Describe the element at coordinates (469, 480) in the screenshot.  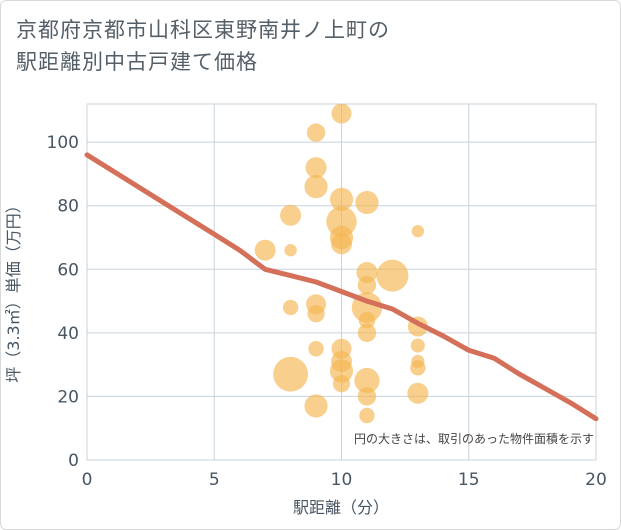
I see `x-tick-label: 15` at that location.